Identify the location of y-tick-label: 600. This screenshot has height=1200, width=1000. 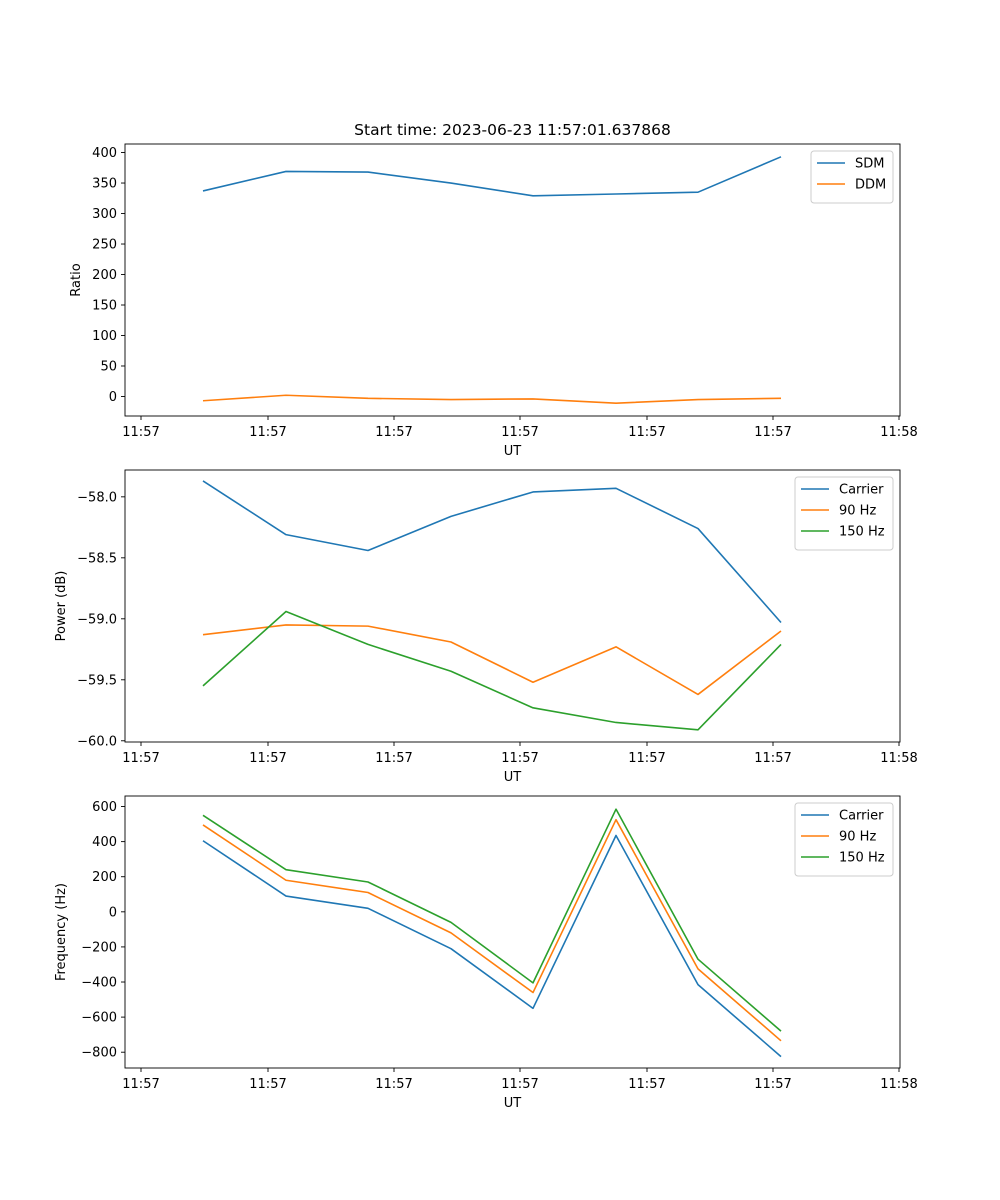
(104, 807).